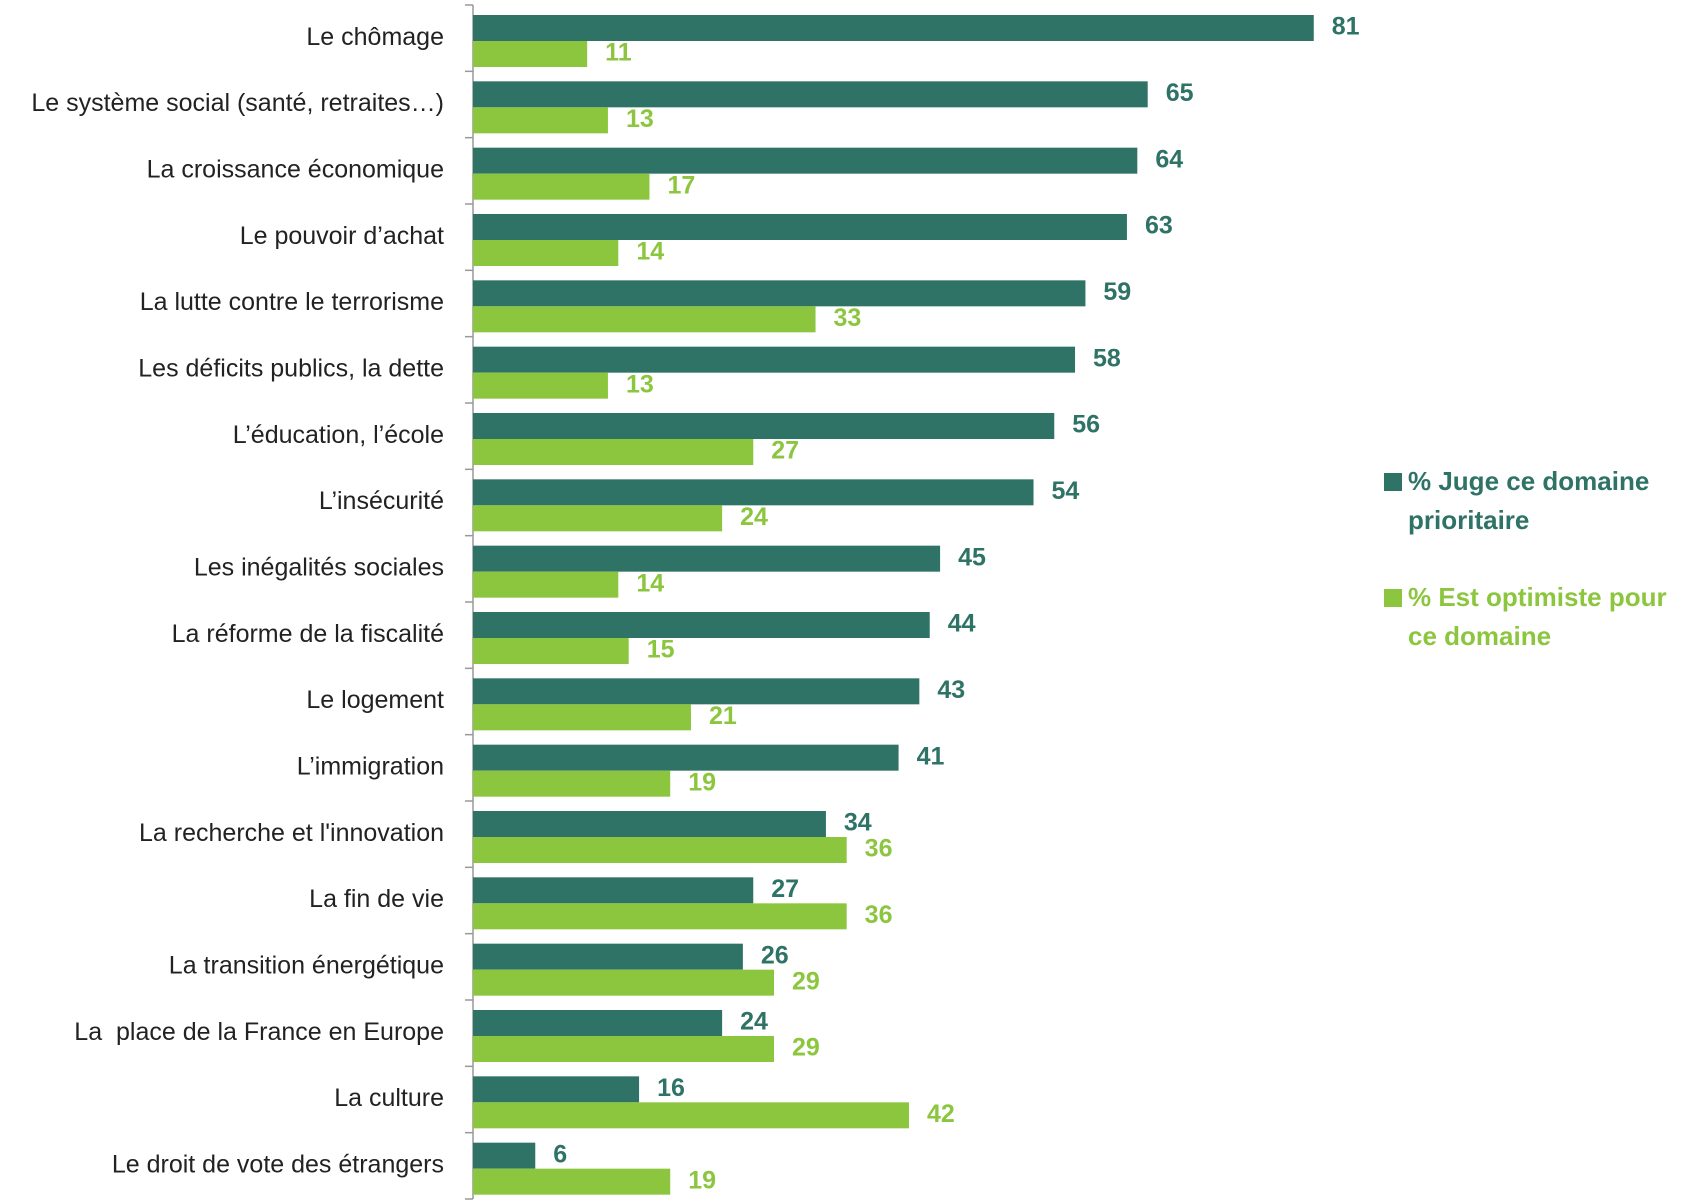 This screenshot has width=1694, height=1204. Describe the element at coordinates (723, 716) in the screenshot. I see `value-label: 21` at that location.